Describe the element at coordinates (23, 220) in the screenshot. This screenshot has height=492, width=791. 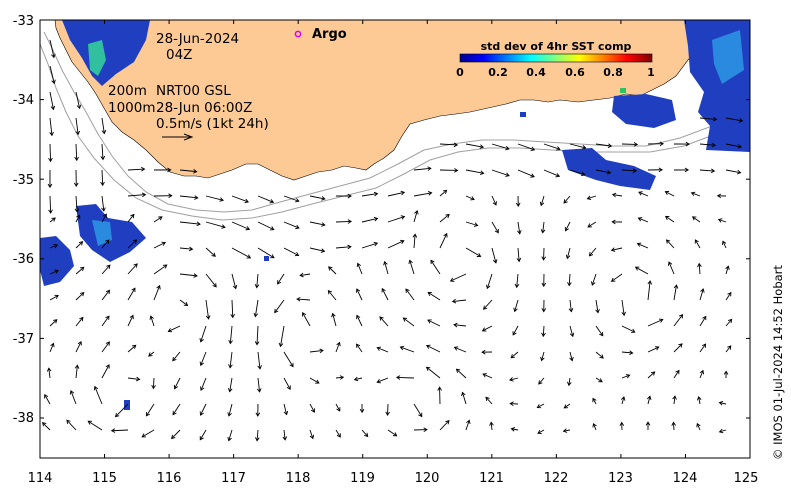
I see `y-axis-labels: -33 -34 -35 -36 -37 -38` at that location.